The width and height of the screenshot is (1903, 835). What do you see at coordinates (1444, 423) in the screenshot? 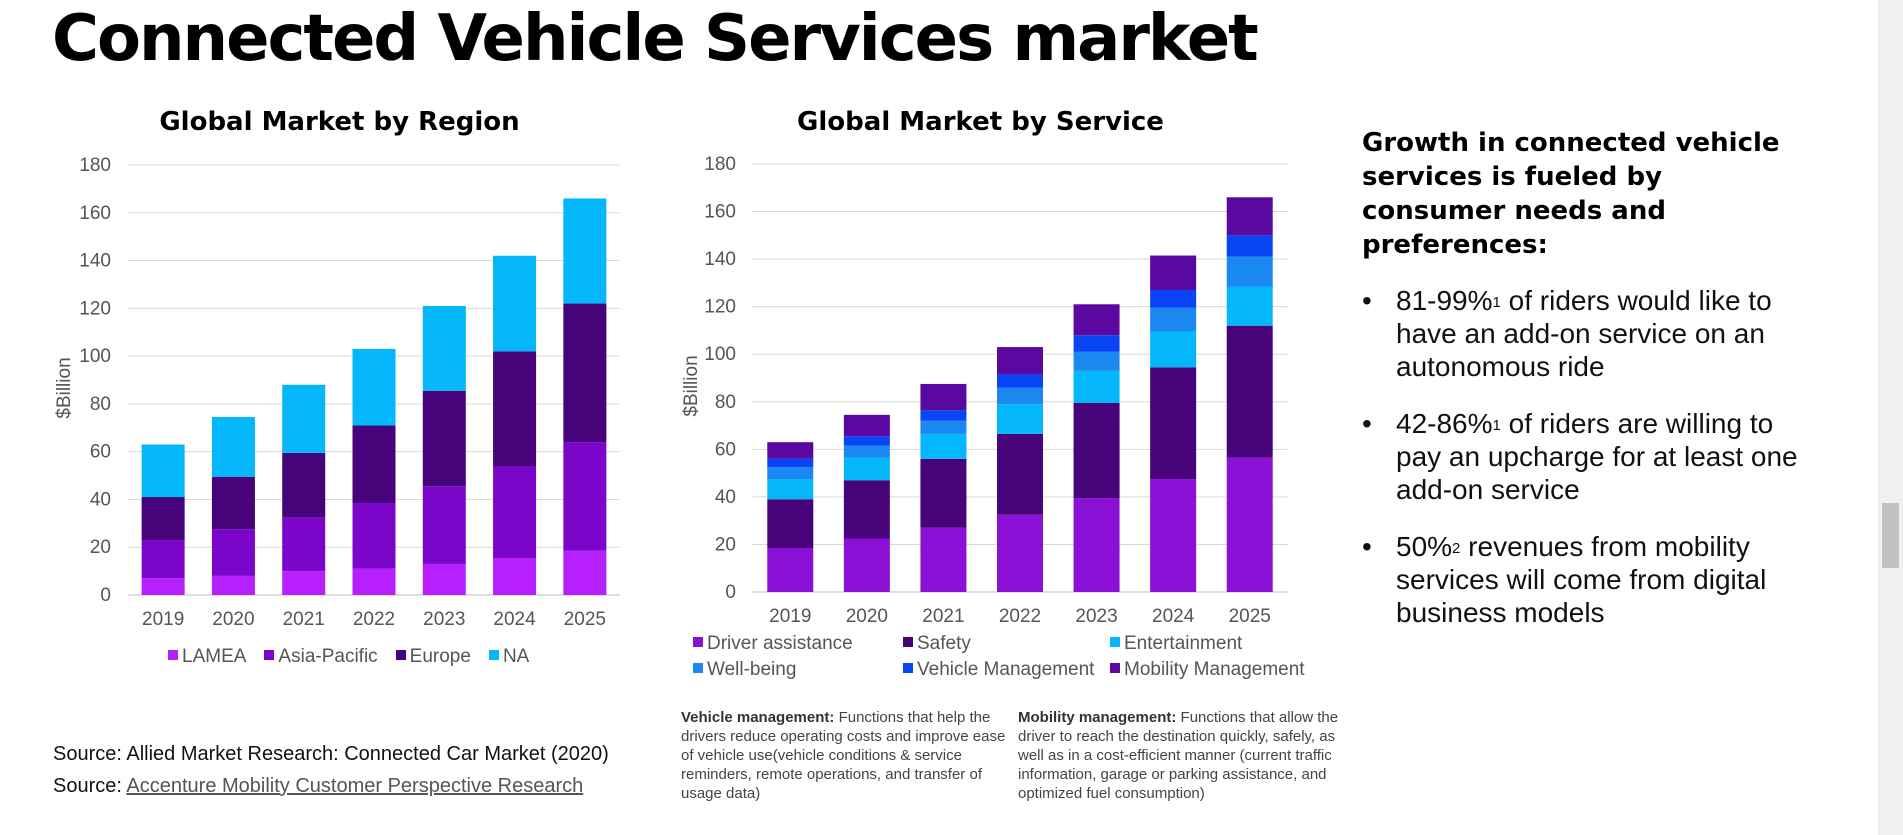
I see `bullet-stat: 42-86%` at bounding box center [1444, 423].